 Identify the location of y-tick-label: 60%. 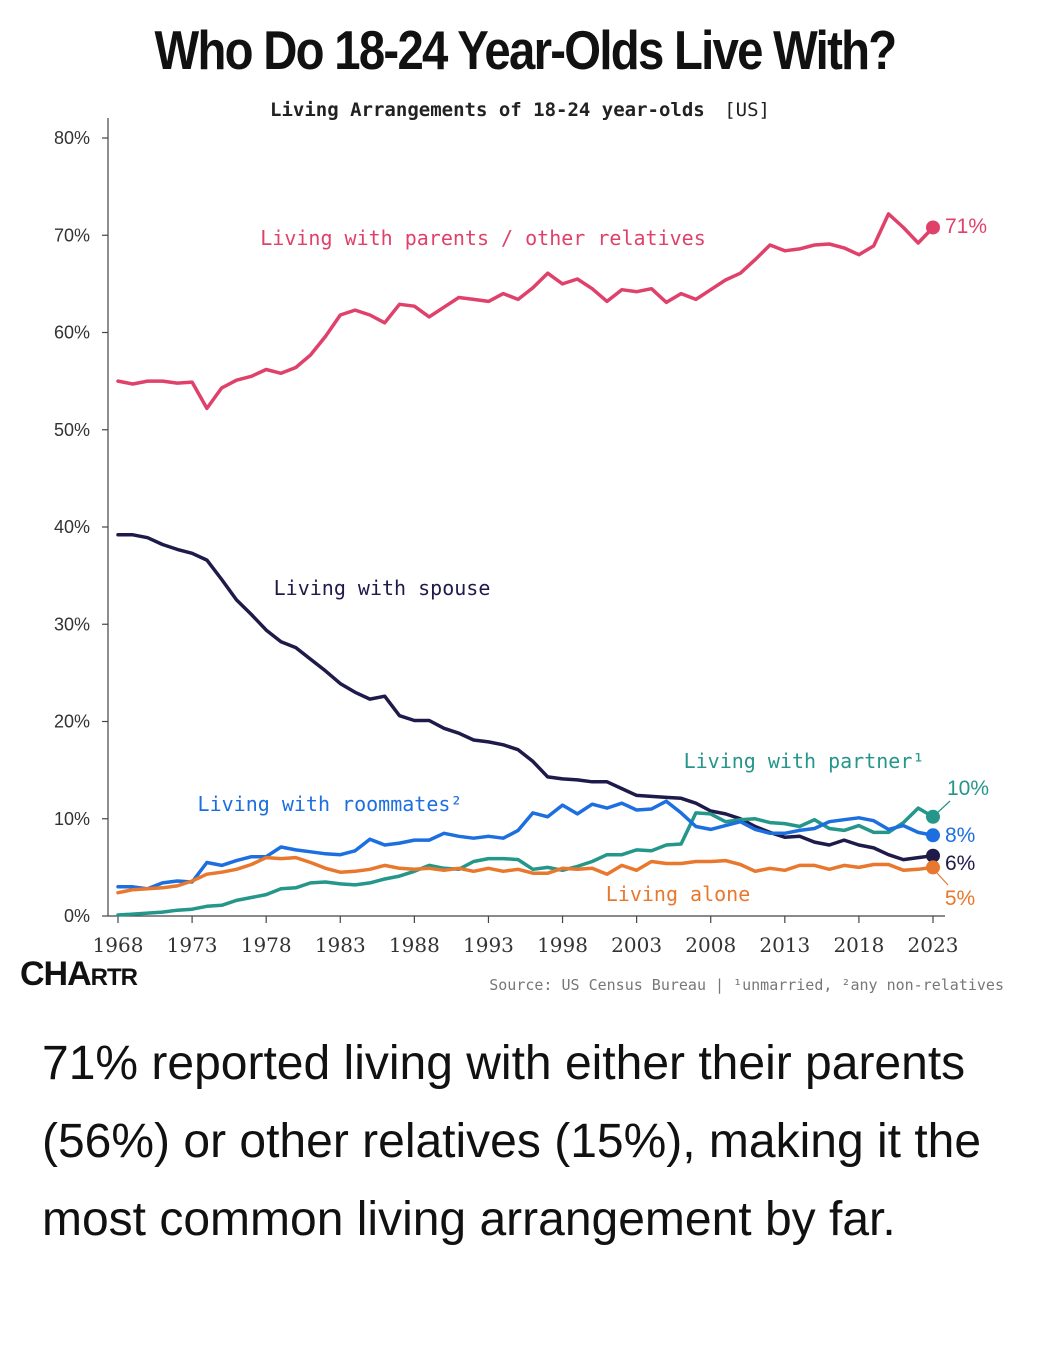
(72, 333).